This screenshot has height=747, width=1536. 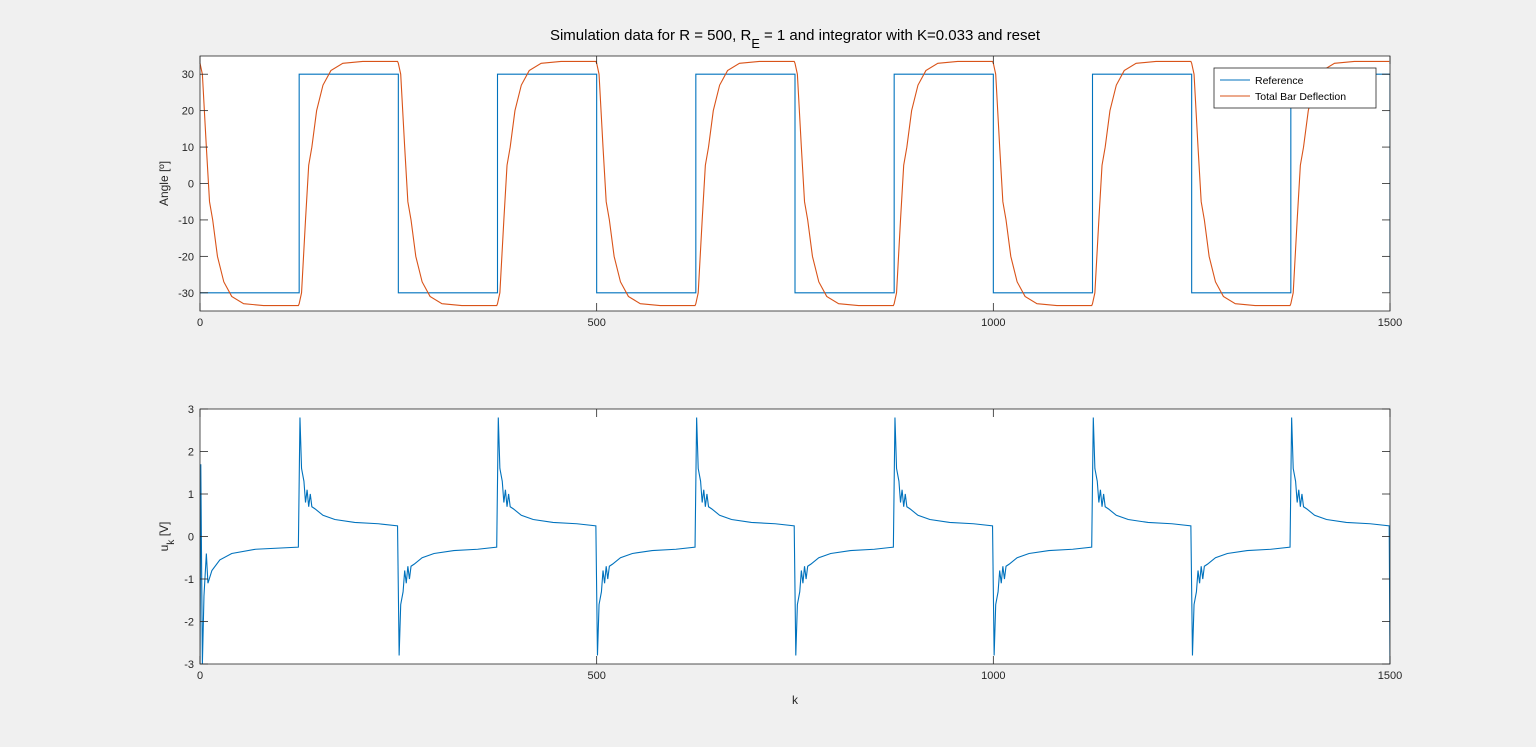 What do you see at coordinates (189, 623) in the screenshot?
I see `y-tick-label: -2` at bounding box center [189, 623].